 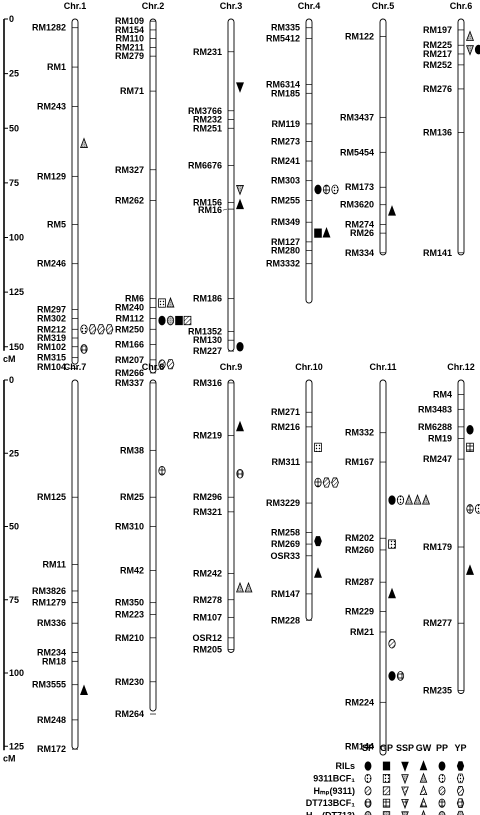 I want to click on marker: RM223, so click(x=135, y=614).